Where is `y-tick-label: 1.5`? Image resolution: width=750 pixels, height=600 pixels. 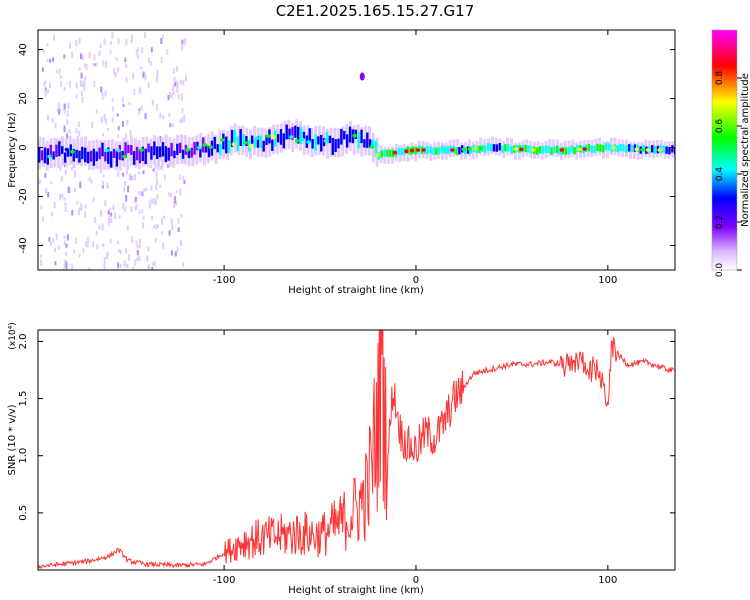
y-tick-label: 1.5 is located at coordinates (23, 399).